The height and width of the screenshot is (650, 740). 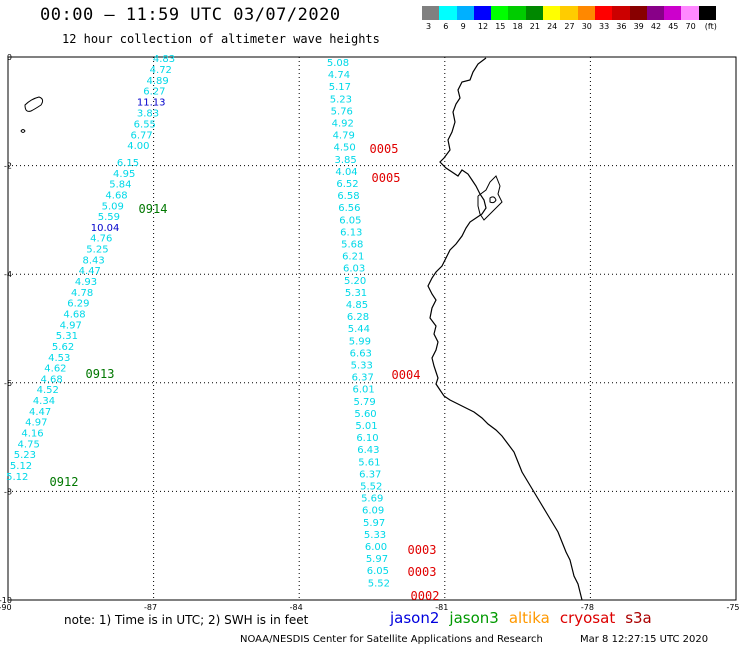 I want to click on legend-label: 27, so click(x=569, y=26).